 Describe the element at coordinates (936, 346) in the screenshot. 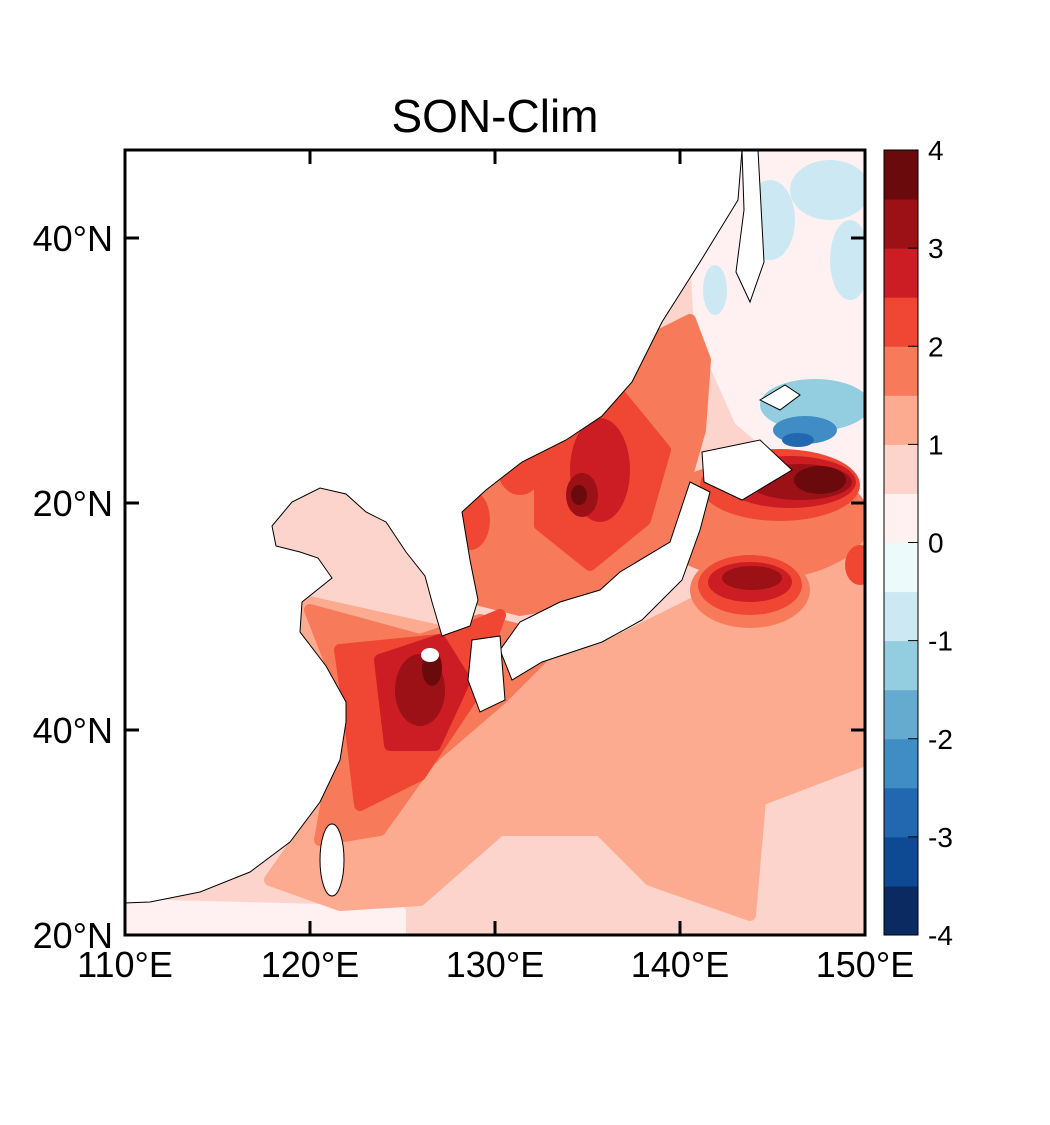

I see `colorbar-tick-label: 2` at that location.